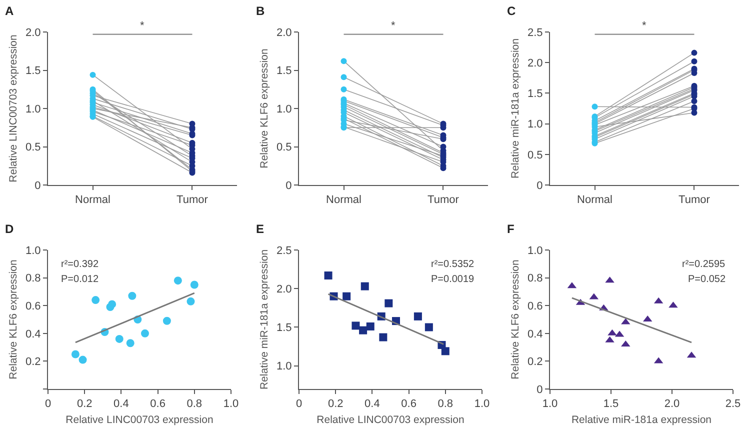  What do you see at coordinates (611, 404) in the screenshot?
I see `x-tick-label: 1.5` at bounding box center [611, 404].